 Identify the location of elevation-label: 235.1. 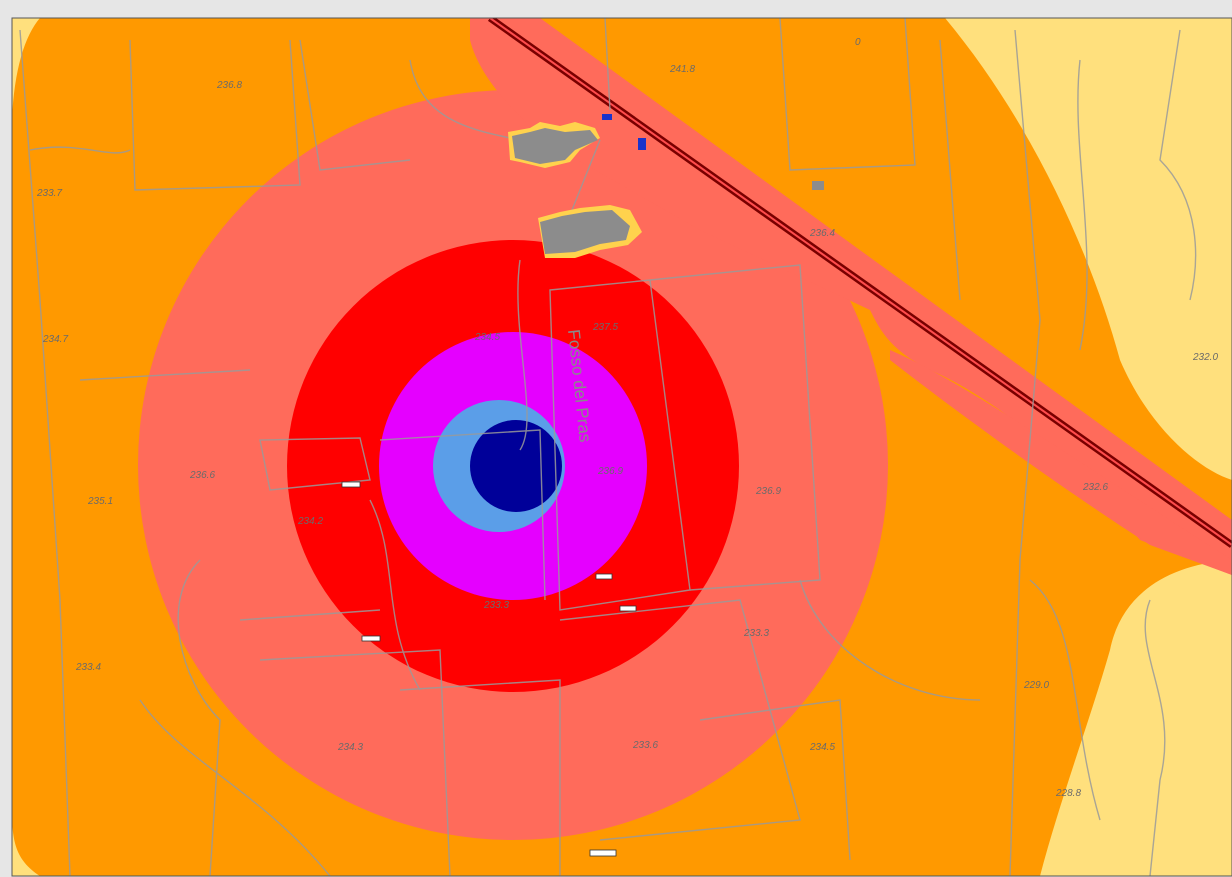
(100, 501).